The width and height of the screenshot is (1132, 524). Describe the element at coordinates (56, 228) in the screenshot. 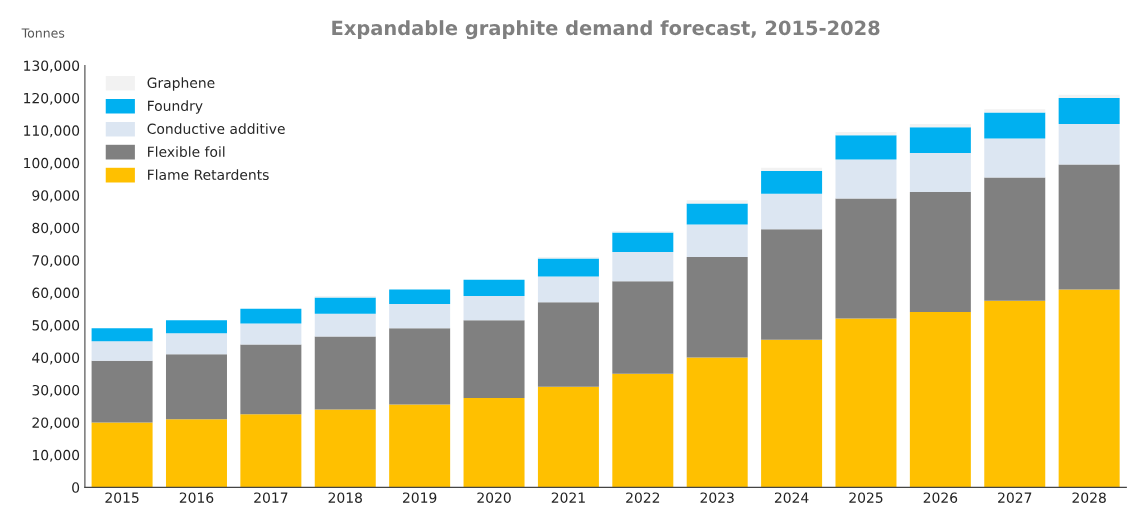

I see `y-tick-label: 80,000` at that location.